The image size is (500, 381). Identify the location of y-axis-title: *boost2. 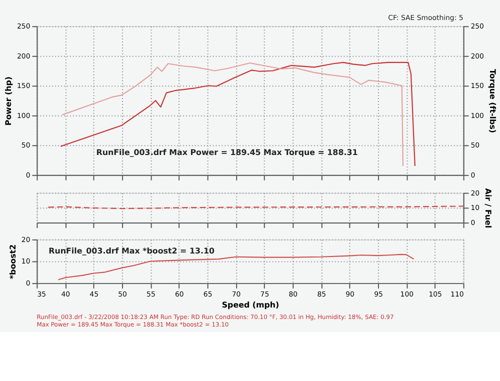
(13, 262).